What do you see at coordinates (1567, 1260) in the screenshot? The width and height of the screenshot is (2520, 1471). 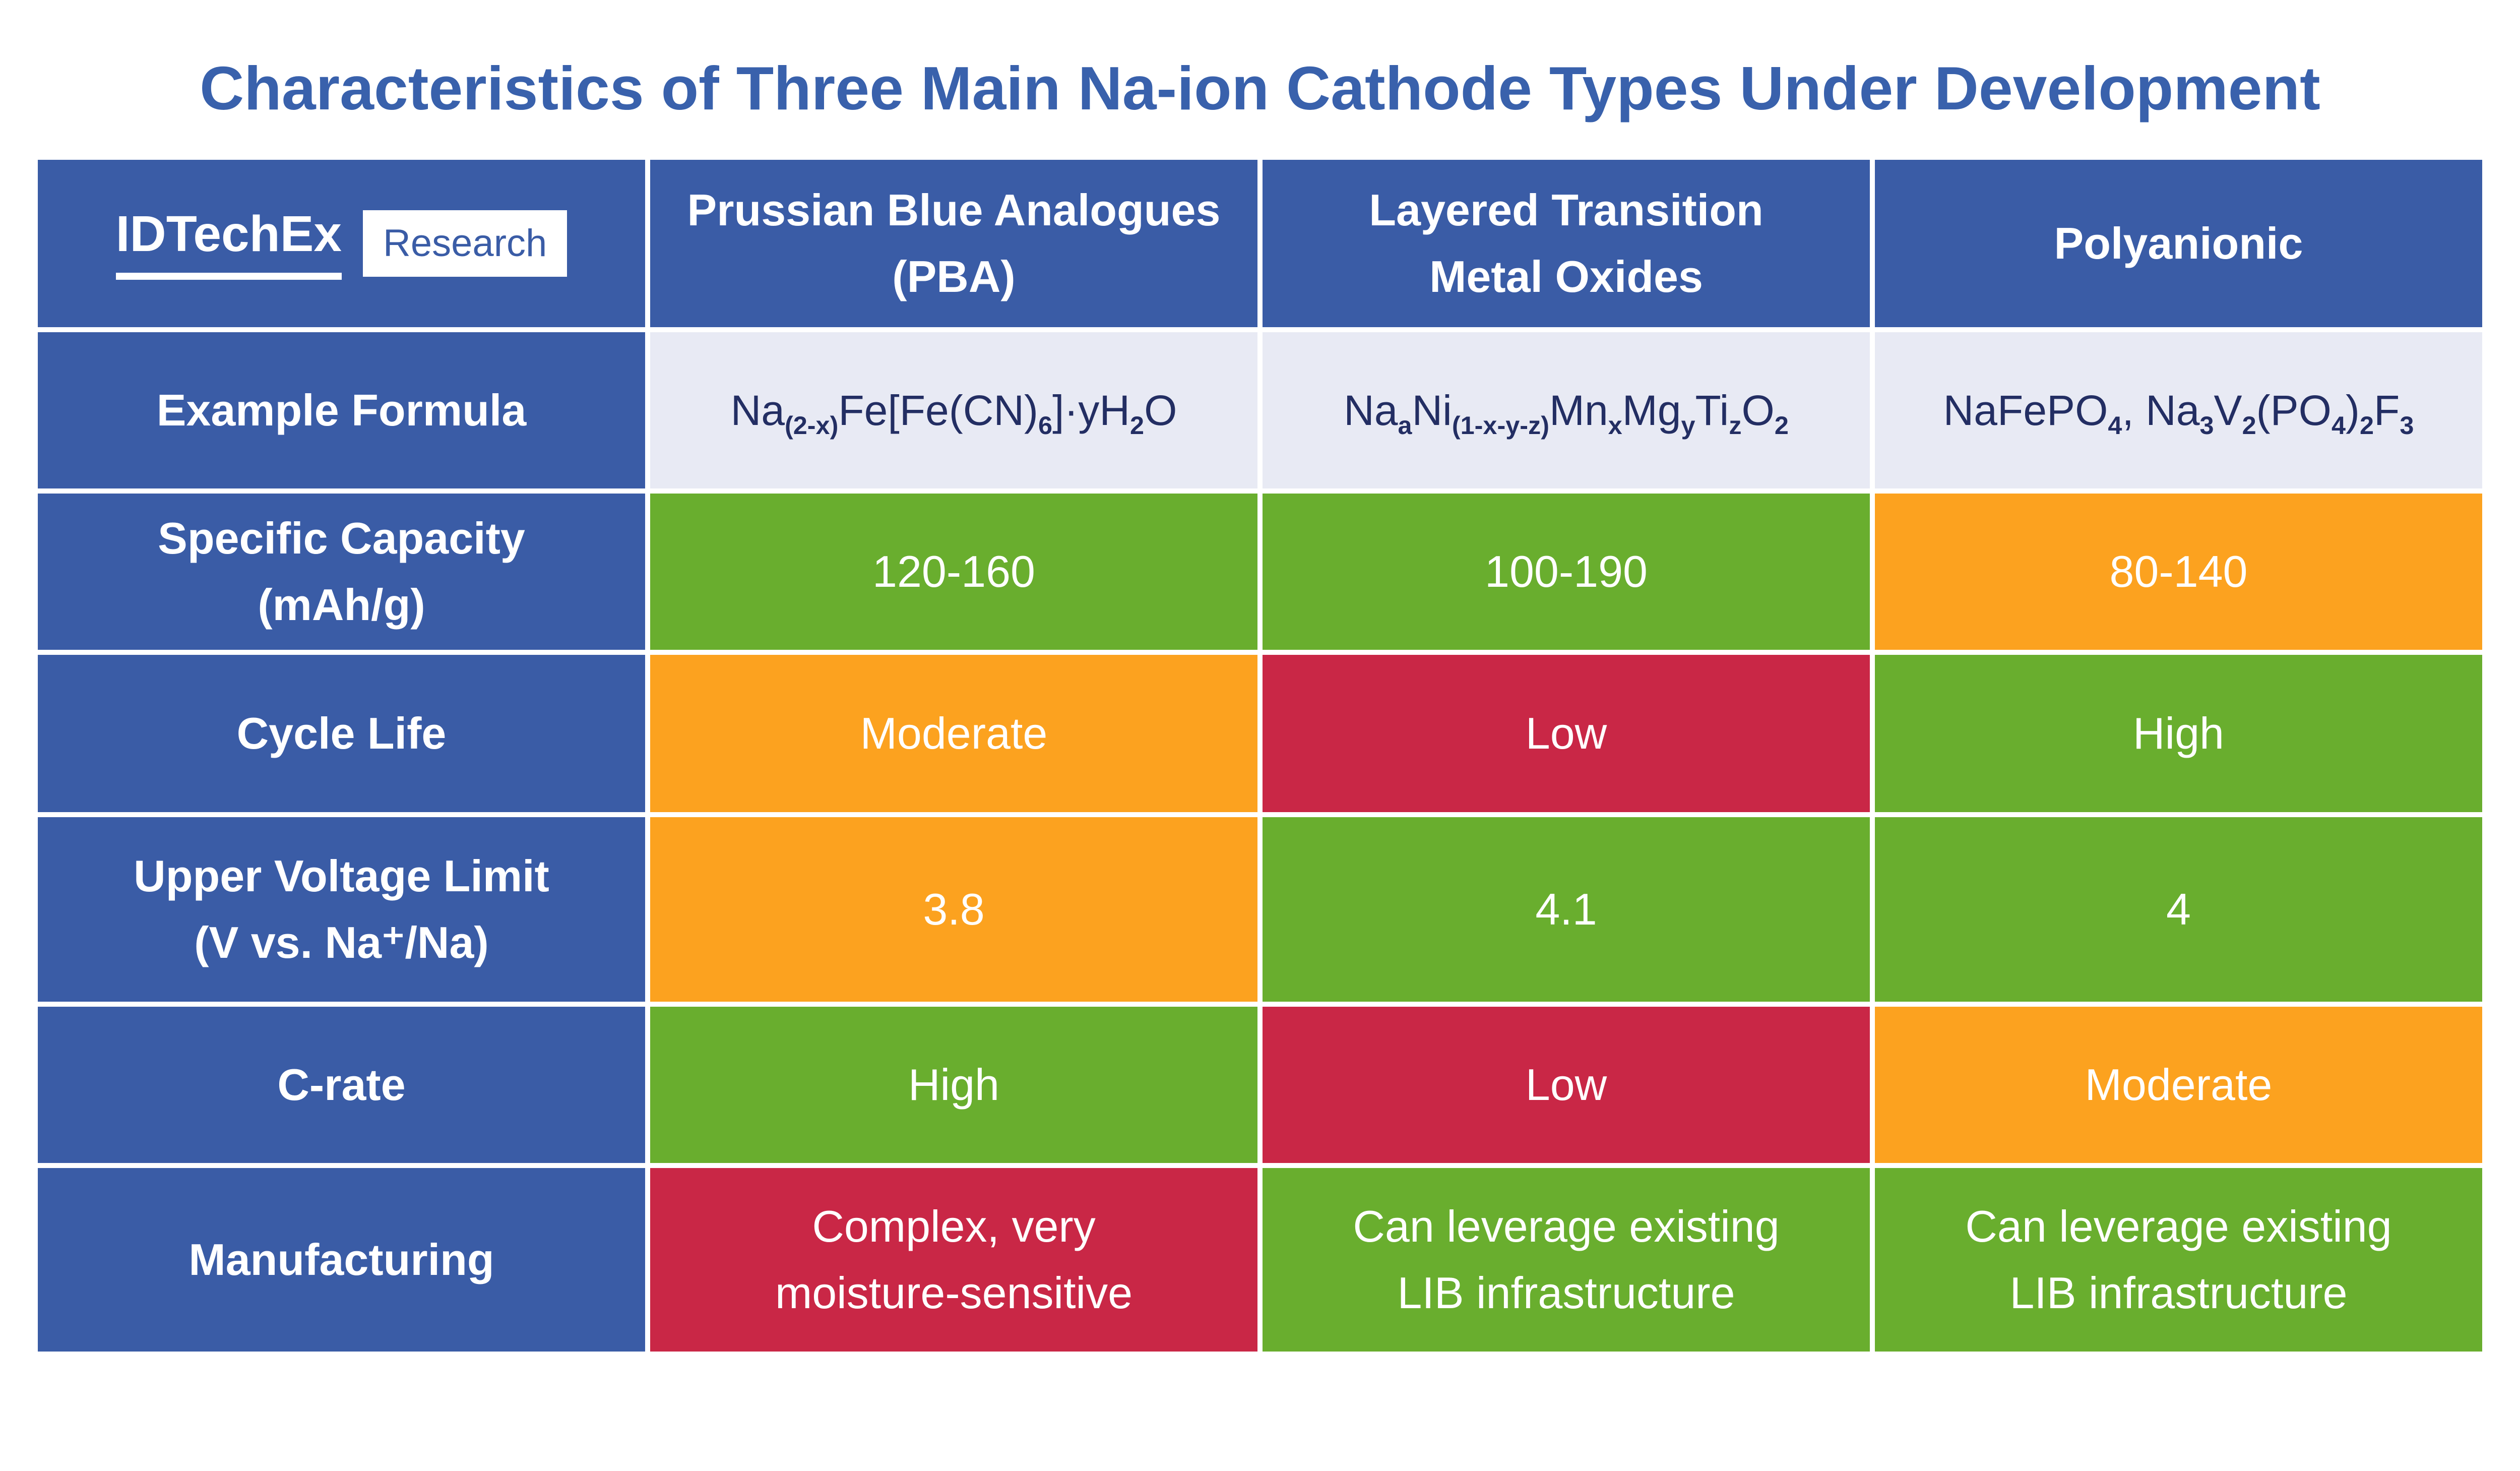 I see `manufacturing-cell-layered-oxides: Can leverage existing LIB infrastructure` at bounding box center [1567, 1260].